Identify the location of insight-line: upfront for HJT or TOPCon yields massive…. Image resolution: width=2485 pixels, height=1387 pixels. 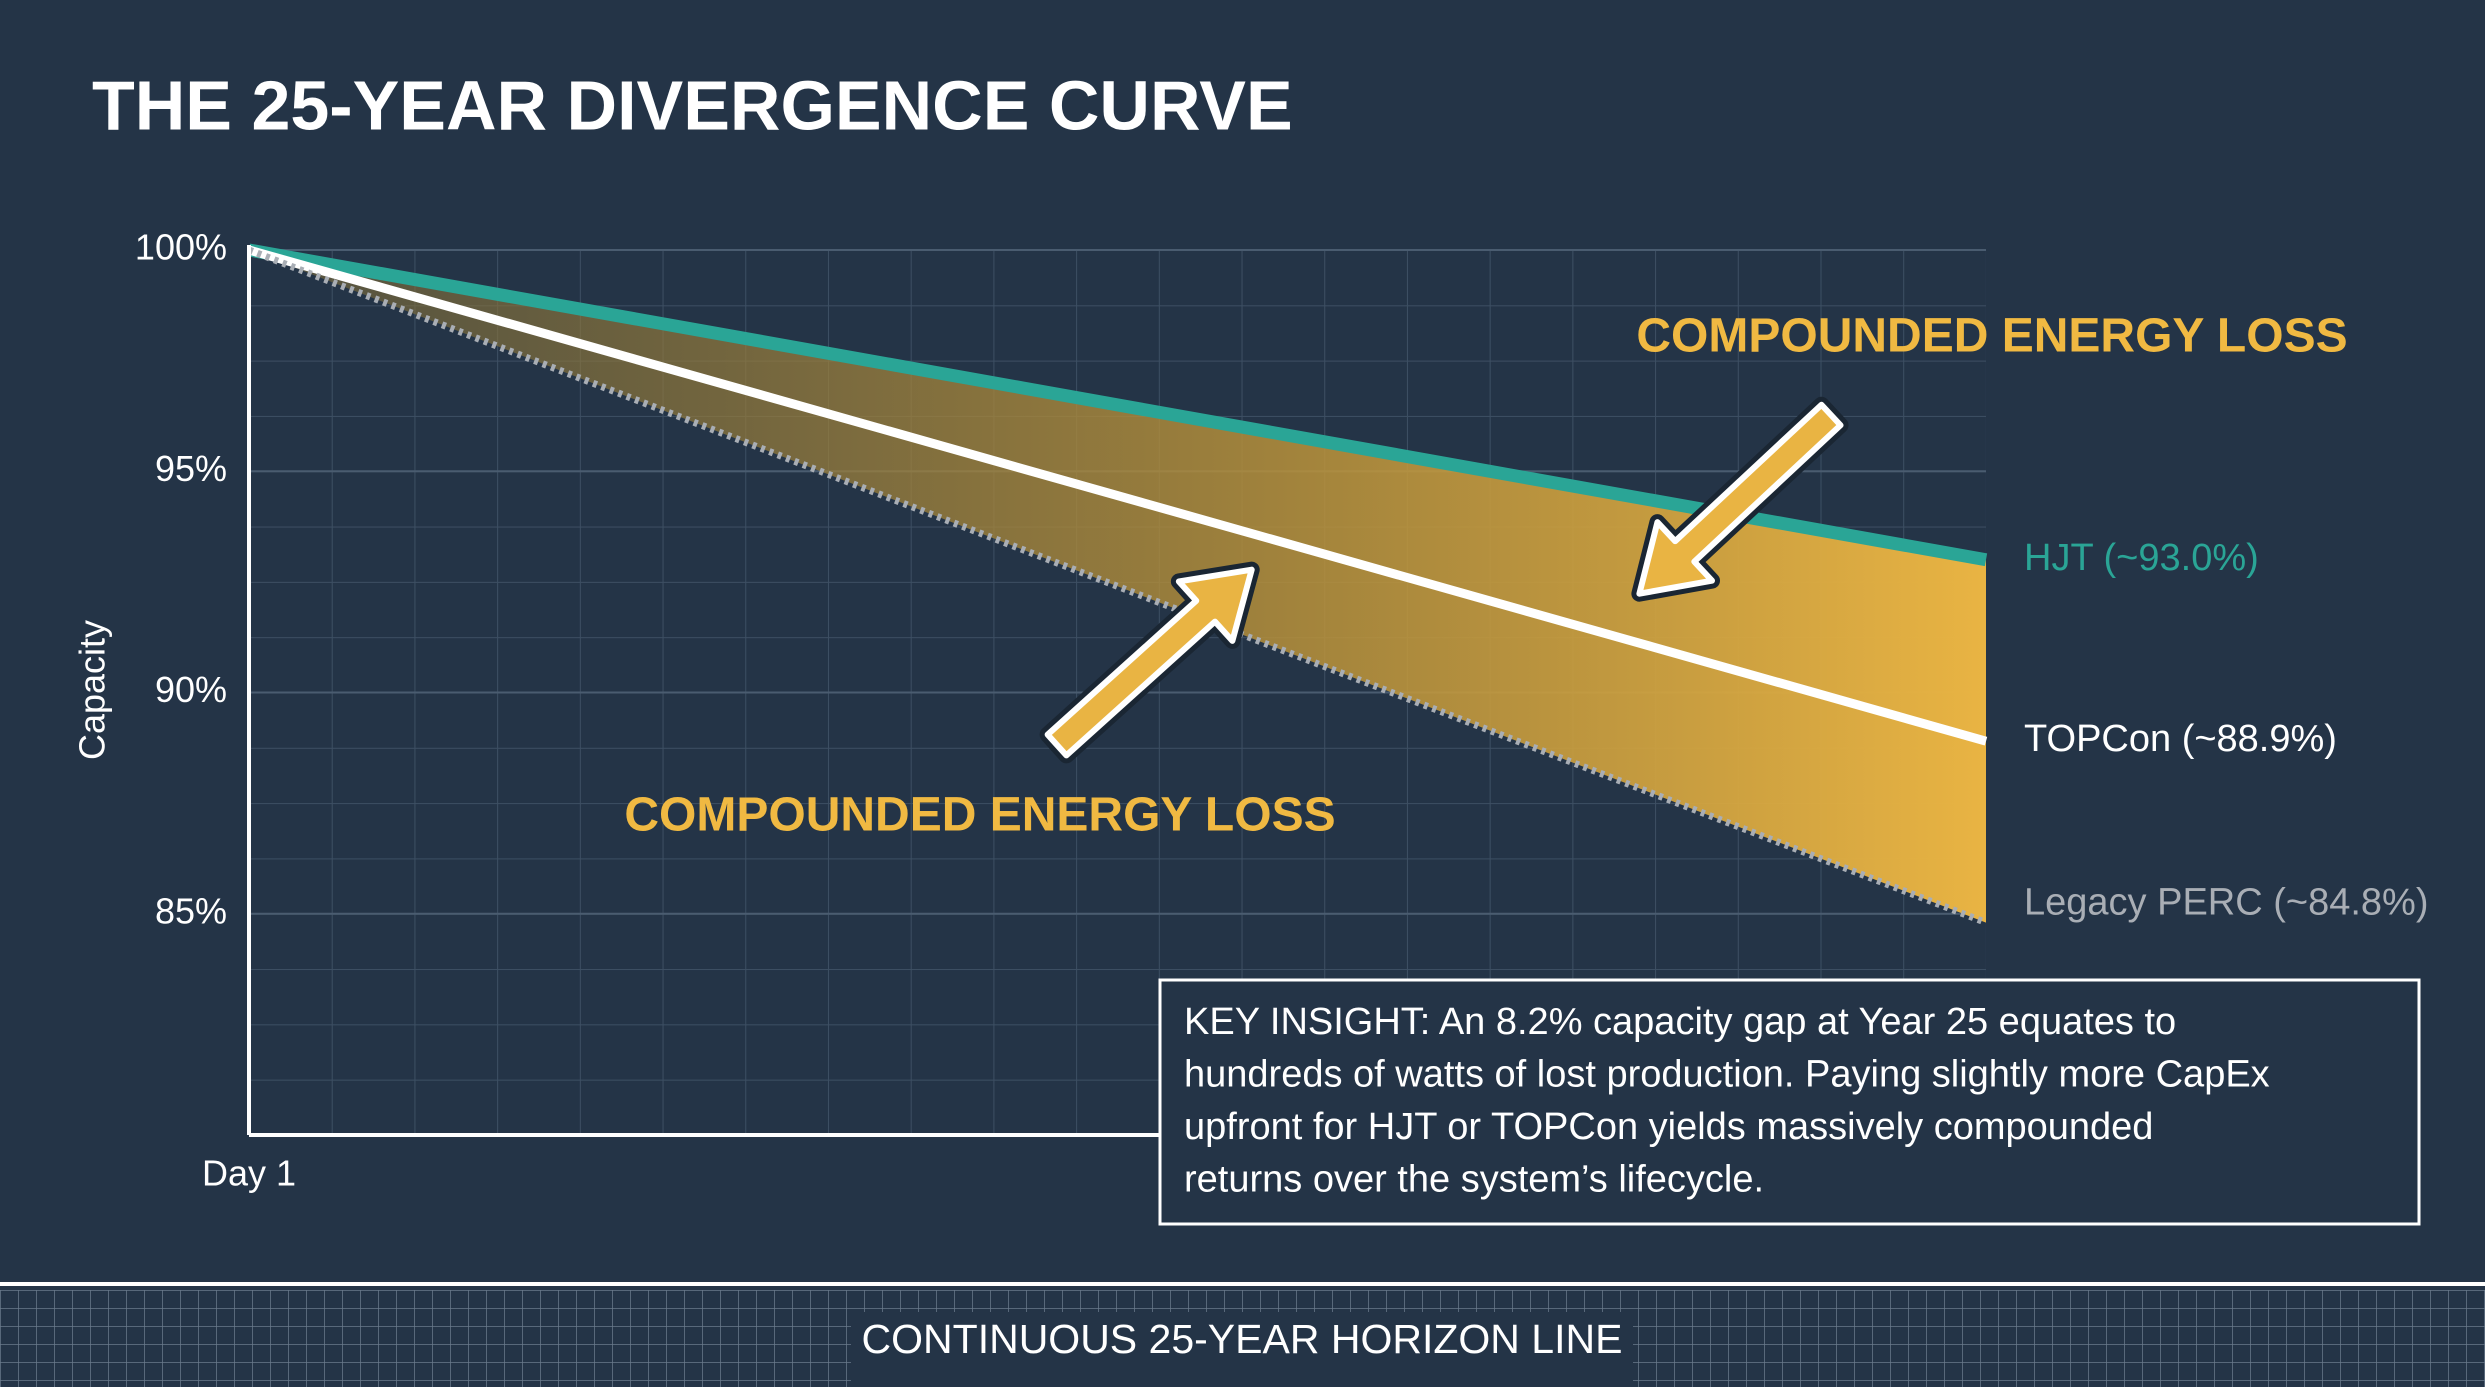
(1668, 1127).